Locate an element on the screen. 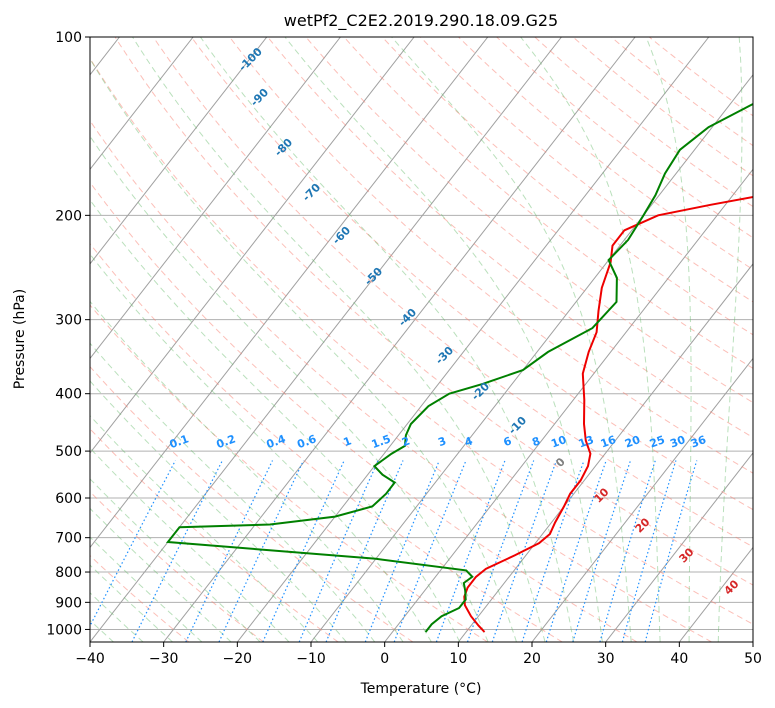 Image resolution: width=775 pixels, height=708 pixels. x-tick-label: −20 is located at coordinates (238, 659).